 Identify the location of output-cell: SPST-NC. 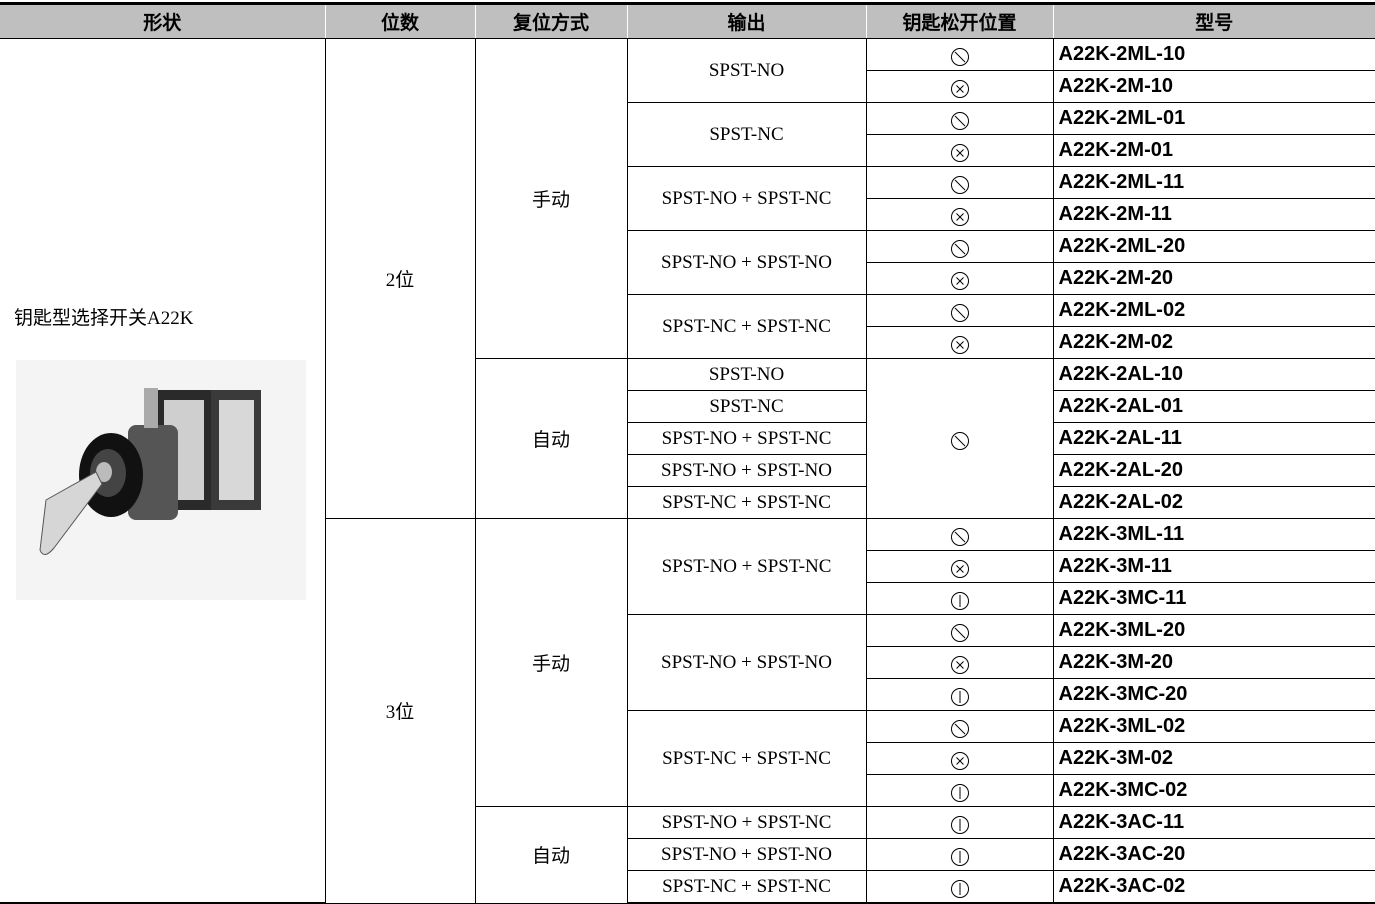
(746, 134).